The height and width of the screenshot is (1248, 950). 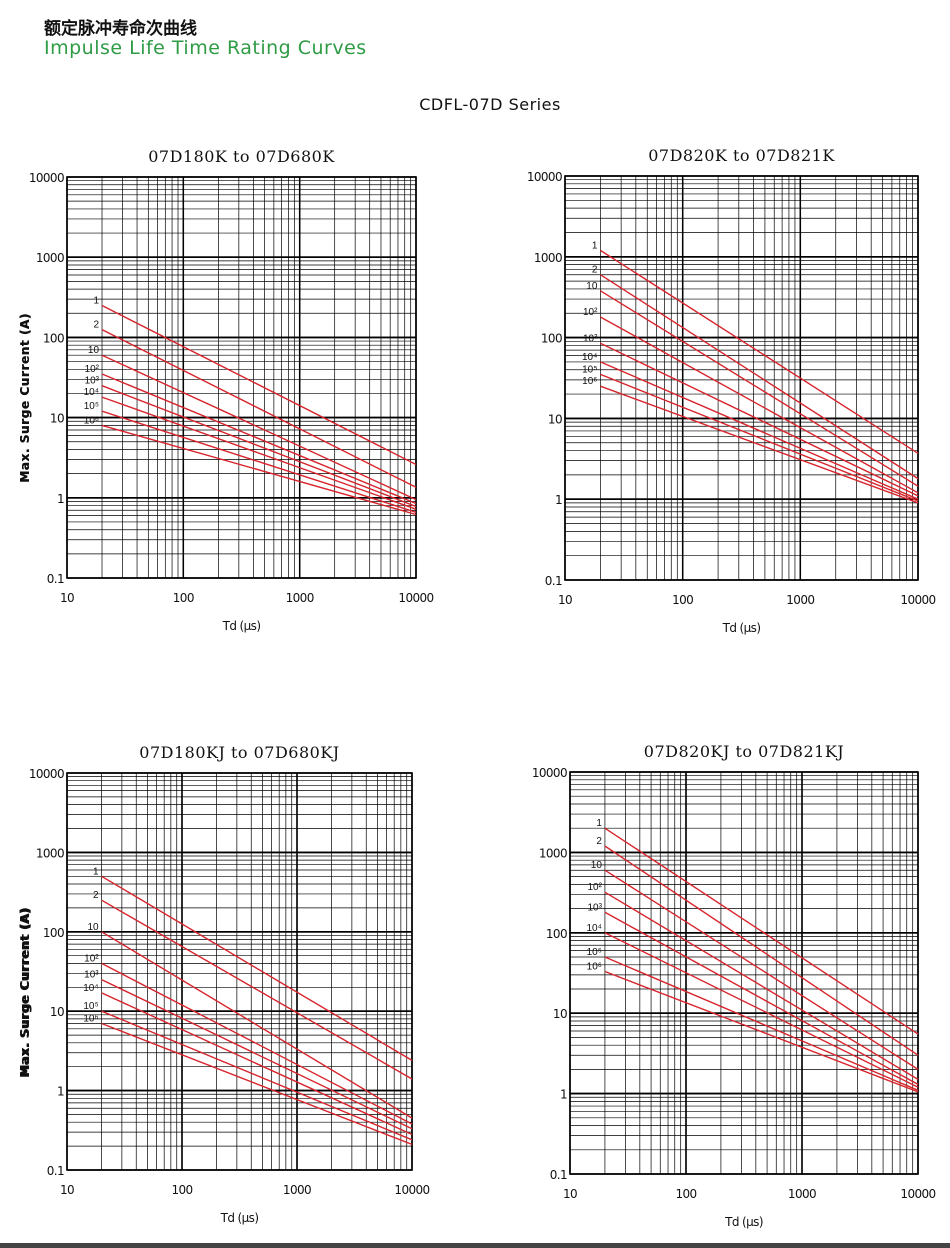 What do you see at coordinates (241, 156) in the screenshot?
I see `chart-title: 07D180K to 07D680K` at bounding box center [241, 156].